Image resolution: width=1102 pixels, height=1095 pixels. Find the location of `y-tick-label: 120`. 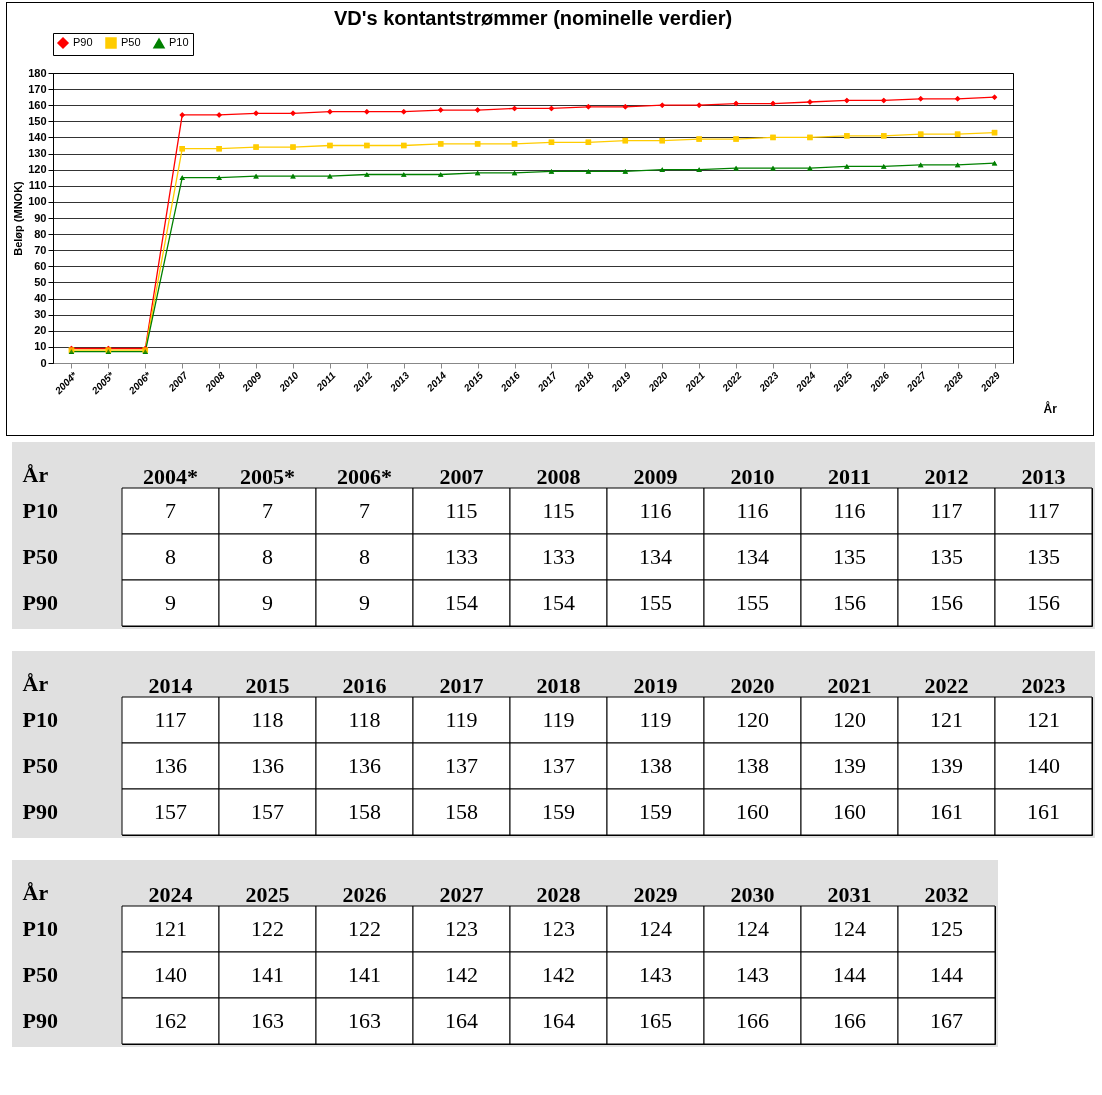

y-tick-label: 120 is located at coordinates (37, 169).